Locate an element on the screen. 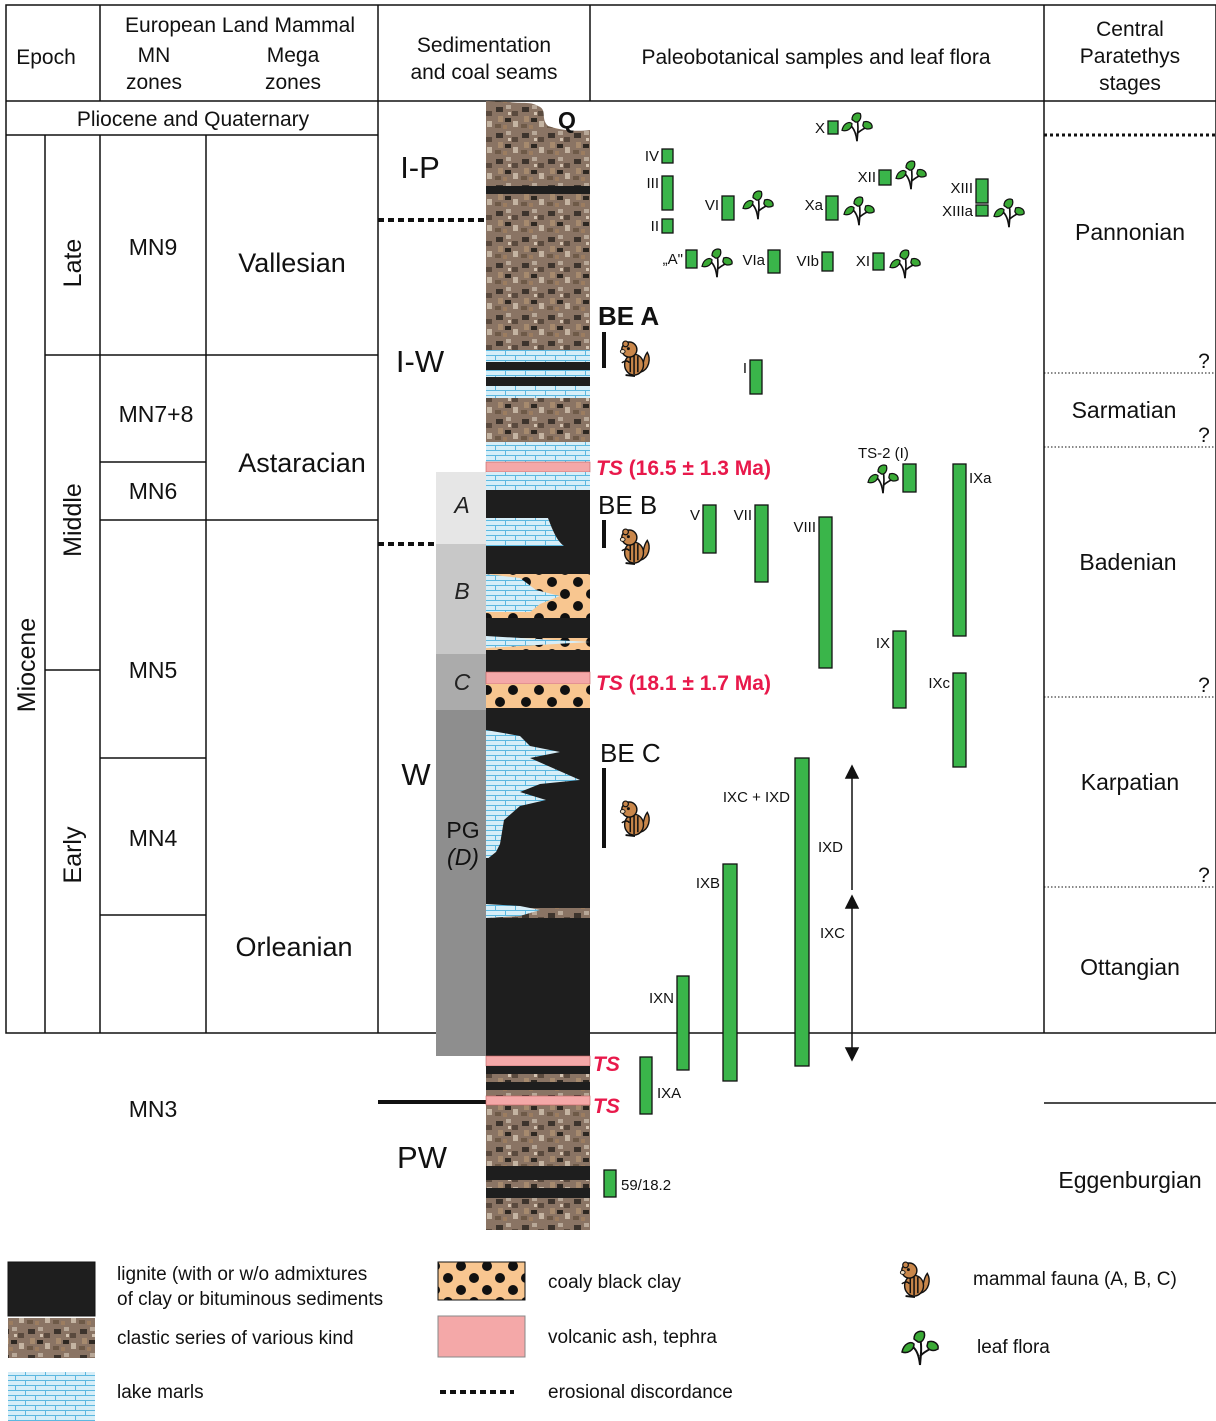 Image resolution: width=1216 pixels, height=1421 pixels. sample-bar-v is located at coordinates (709, 529).